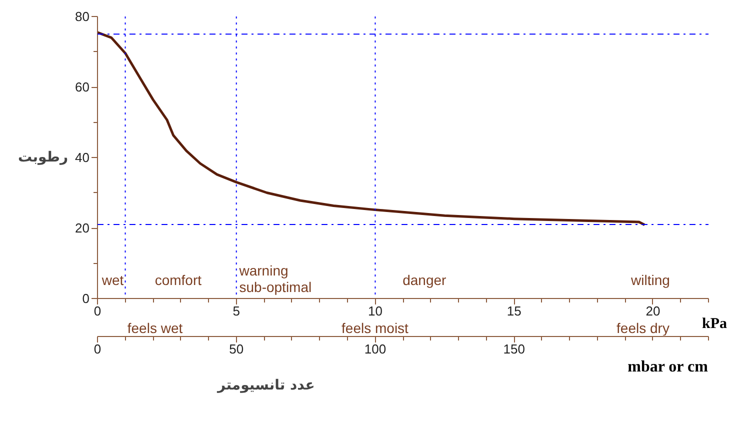  What do you see at coordinates (424, 280) in the screenshot?
I see `annotation: danger` at bounding box center [424, 280].